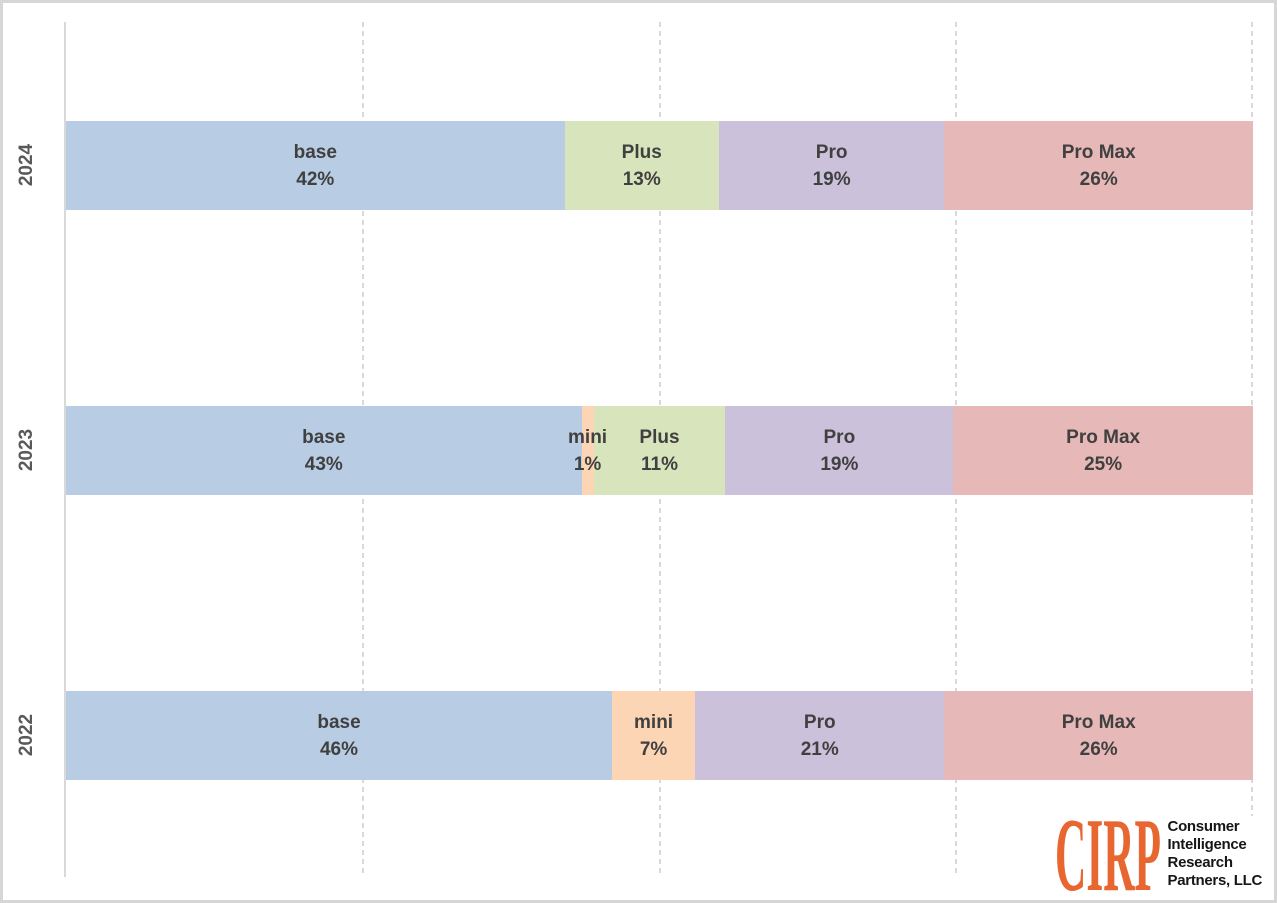 Image resolution: width=1277 pixels, height=903 pixels. I want to click on axis-label-2023: 2023, so click(26, 450).